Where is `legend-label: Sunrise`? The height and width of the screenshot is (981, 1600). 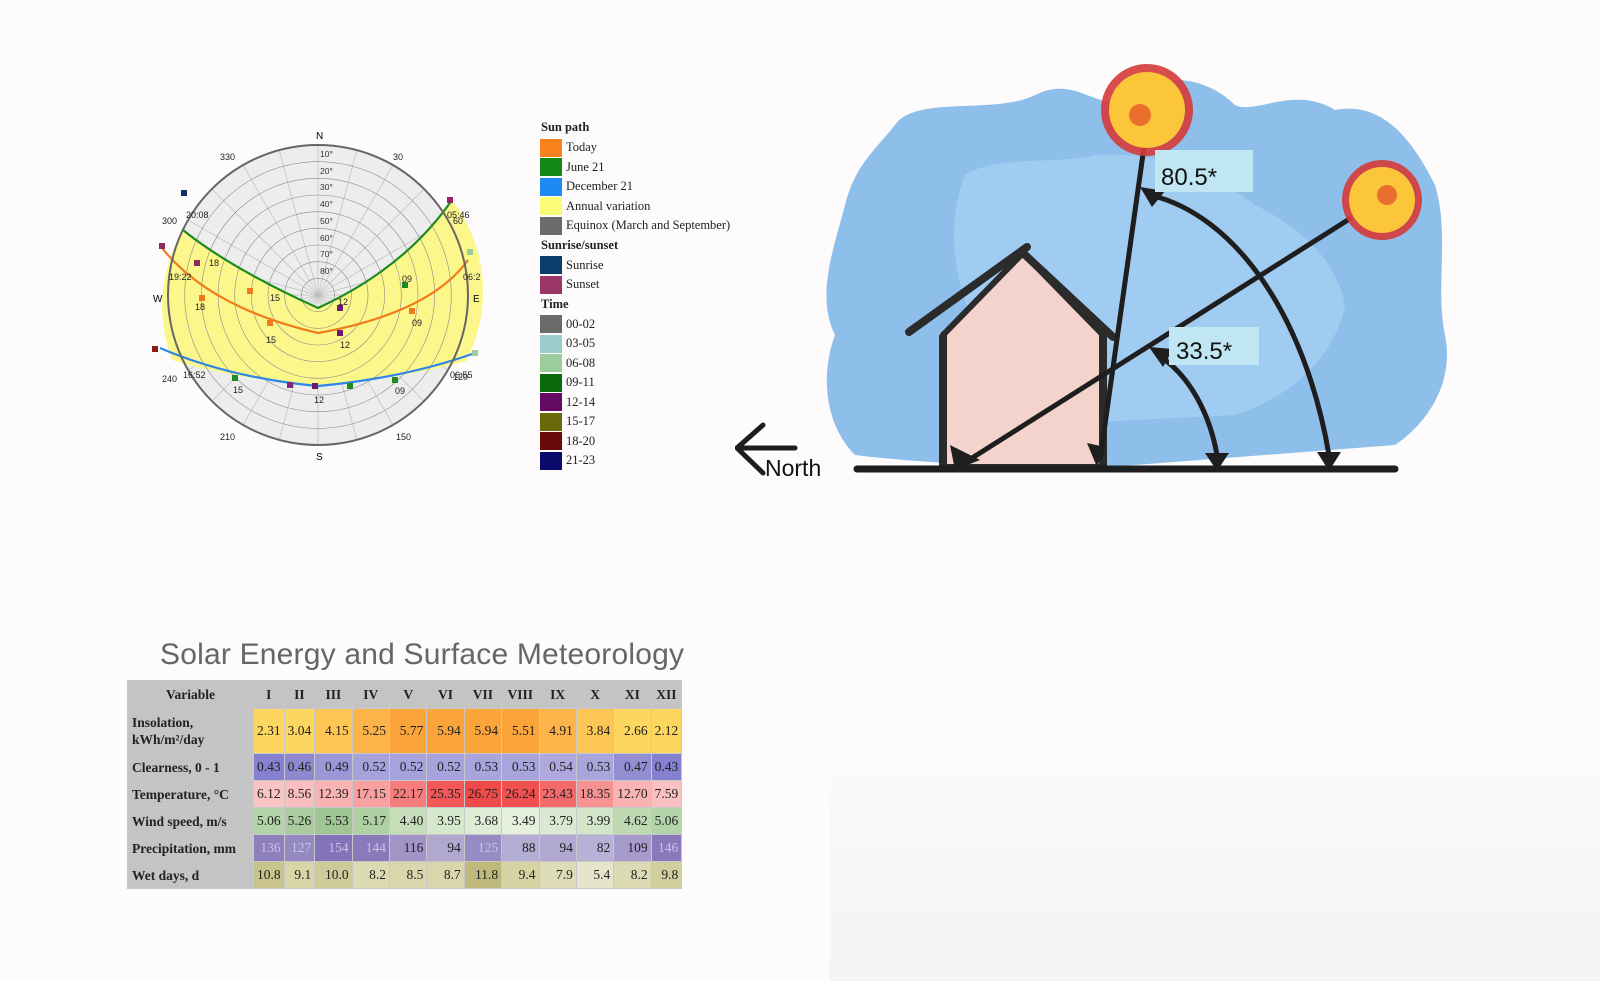 legend-label: Sunrise is located at coordinates (585, 264).